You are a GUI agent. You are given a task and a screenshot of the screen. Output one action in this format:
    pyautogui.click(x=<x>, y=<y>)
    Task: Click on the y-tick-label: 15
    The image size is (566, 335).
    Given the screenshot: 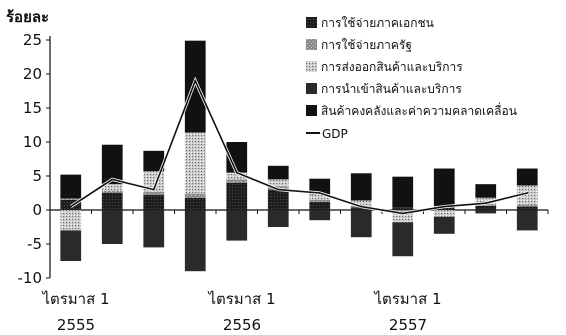 What is the action you would take?
    pyautogui.click(x=32, y=108)
    